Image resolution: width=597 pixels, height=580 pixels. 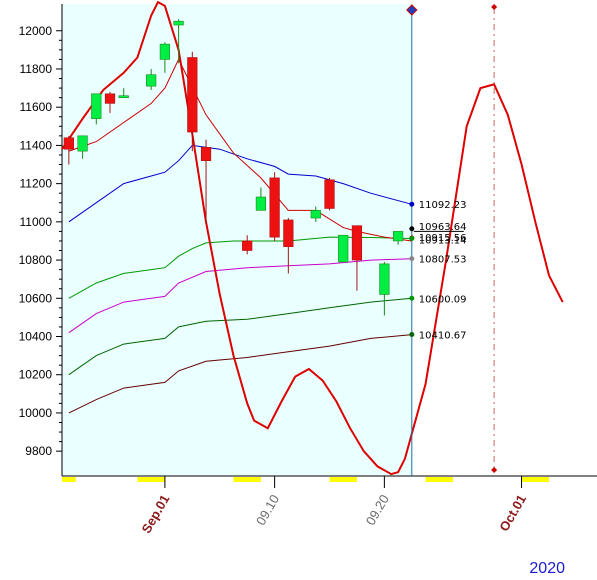 What do you see at coordinates (36, 145) in the screenshot?
I see `y-tick-label: 11400` at bounding box center [36, 145].